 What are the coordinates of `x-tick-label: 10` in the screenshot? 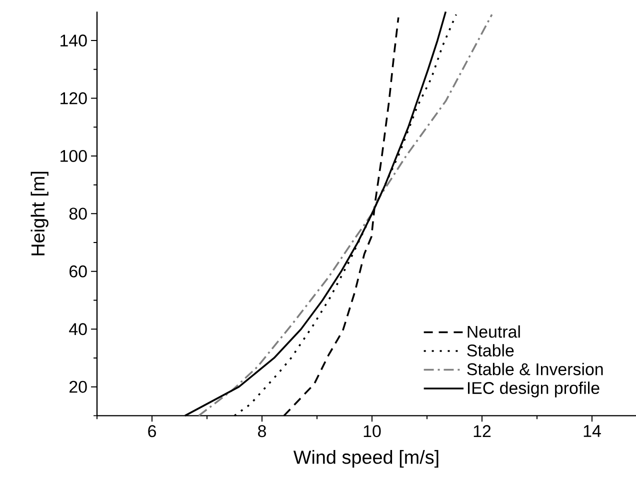 It's located at (372, 431).